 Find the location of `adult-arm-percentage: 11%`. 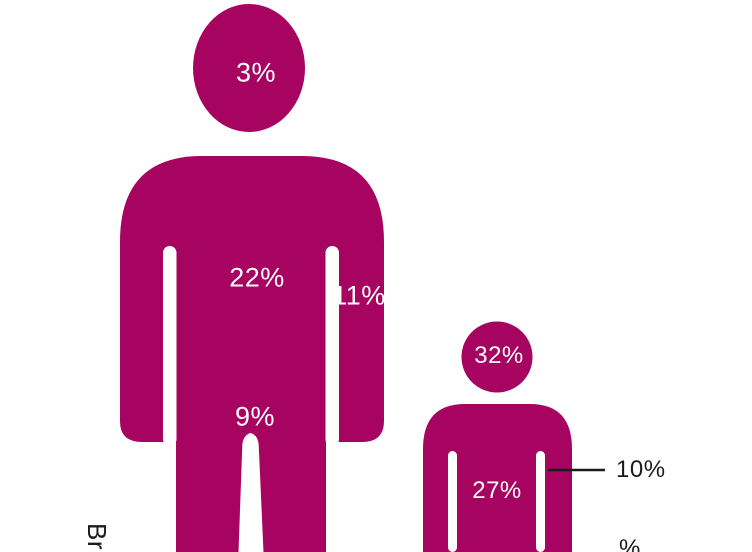

adult-arm-percentage: 11% is located at coordinates (359, 295).